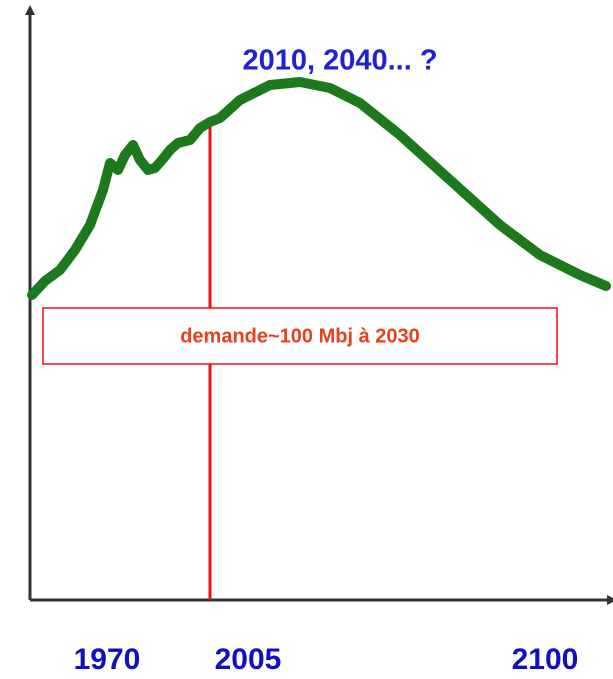 This screenshot has height=679, width=613. I want to click on x-label: 2005, so click(248, 659).